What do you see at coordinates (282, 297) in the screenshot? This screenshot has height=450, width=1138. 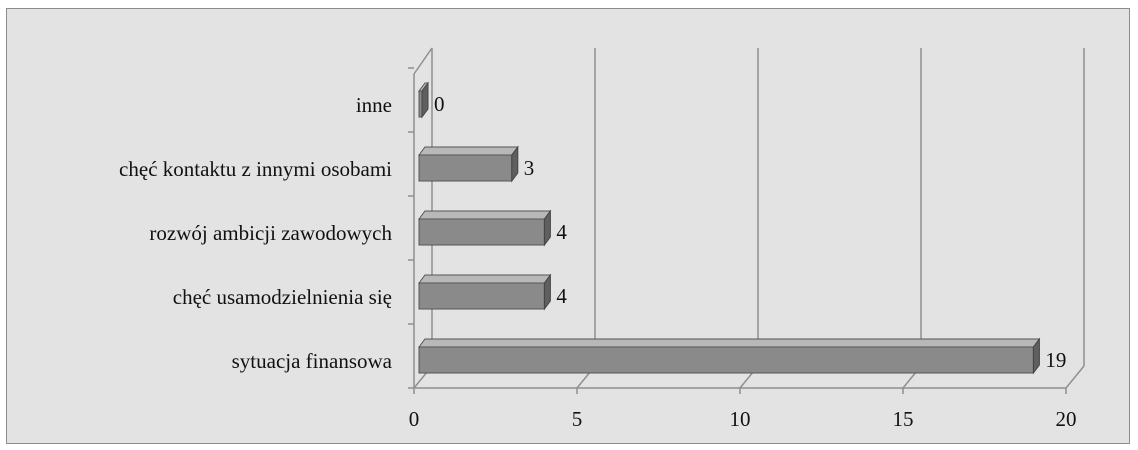 I see `category-label: chęć usamodzielnienia się` at bounding box center [282, 297].